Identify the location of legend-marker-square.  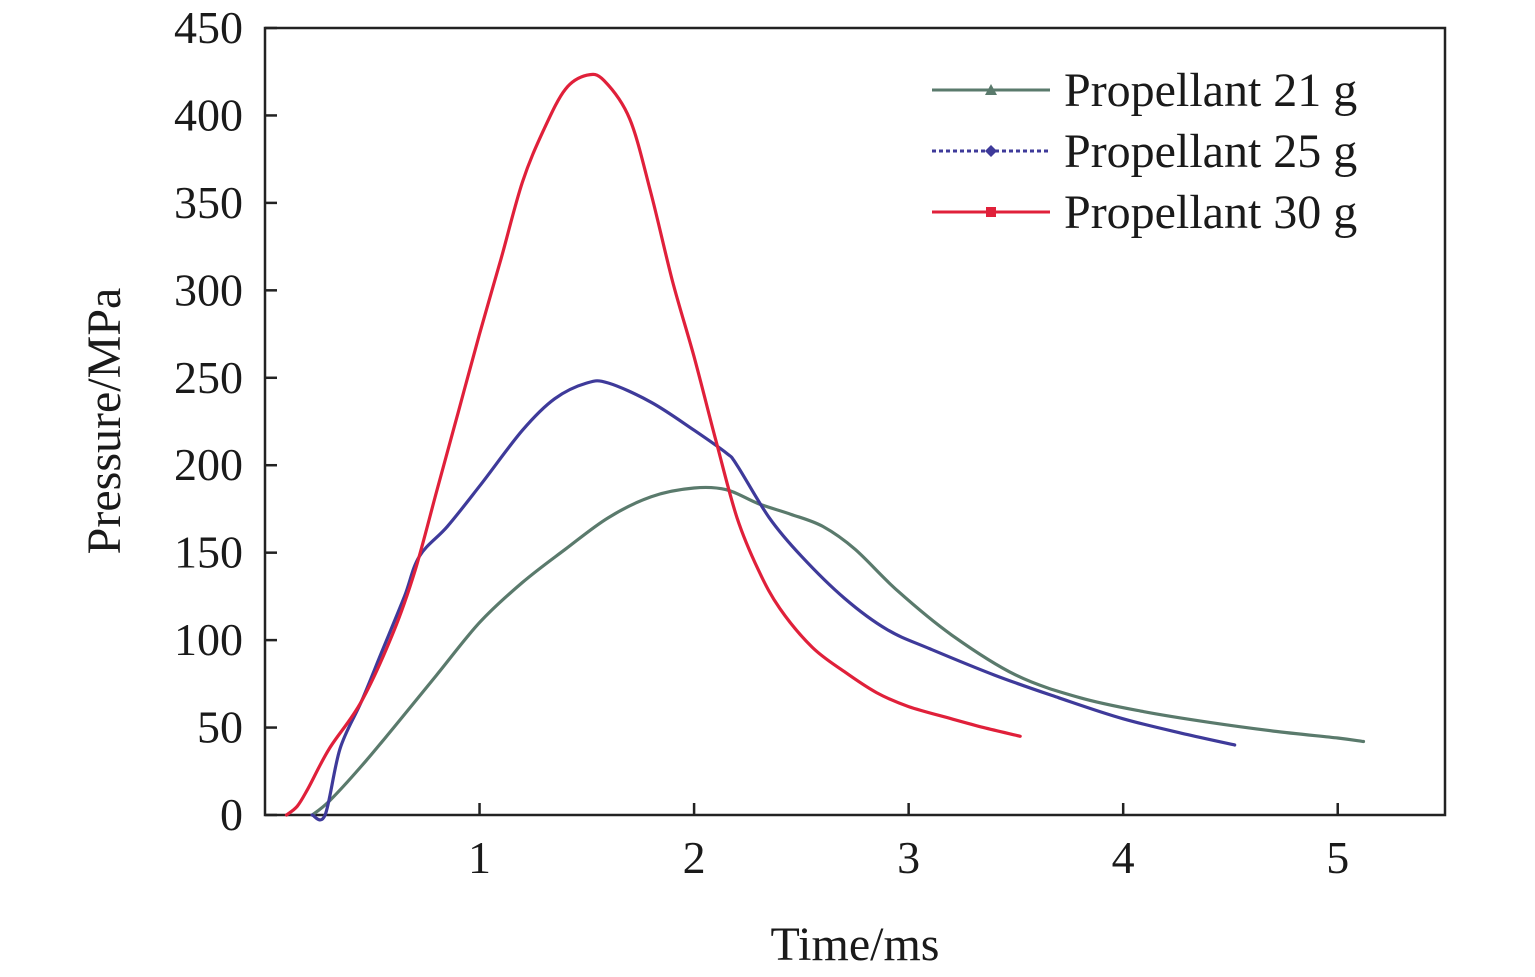
(991, 212).